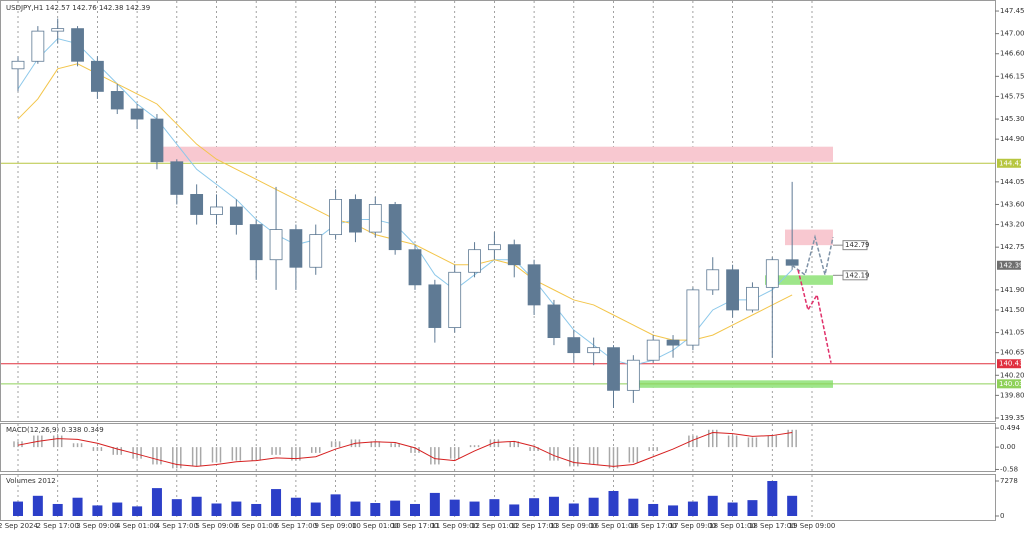 The height and width of the screenshot is (534, 1024). Describe the element at coordinates (1009, 481) in the screenshot. I see `volume-tick-label: 7278` at that location.